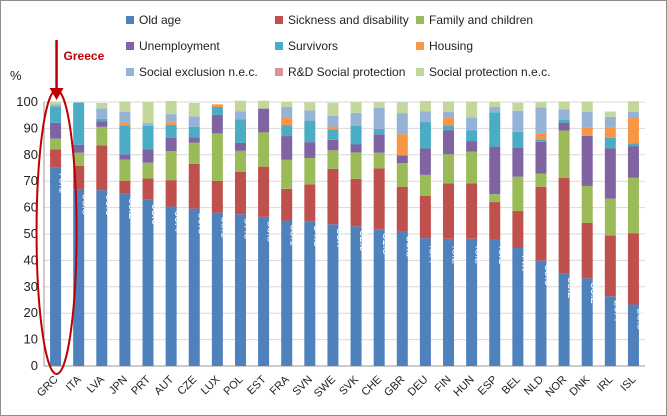 Image resolution: width=667 pixels, height=416 pixels. What do you see at coordinates (313, 46) in the screenshot?
I see `legend-label-4: Survivors` at bounding box center [313, 46].